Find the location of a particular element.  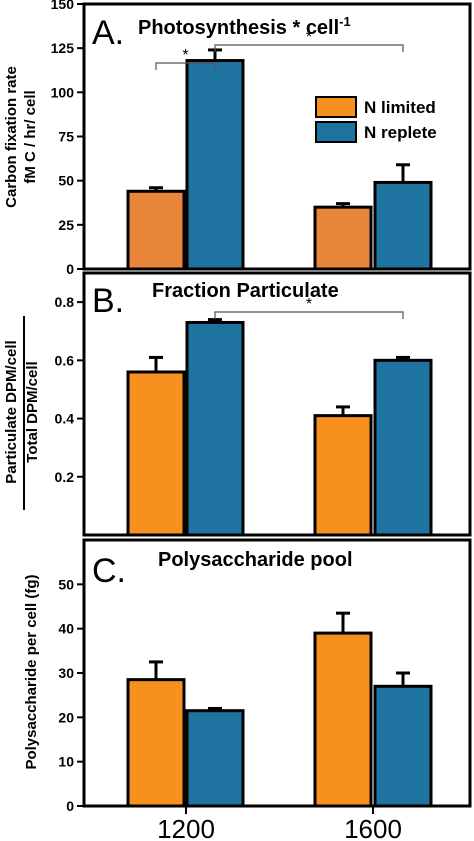

panel-a-title-sup: -1 is located at coordinates (345, 21).